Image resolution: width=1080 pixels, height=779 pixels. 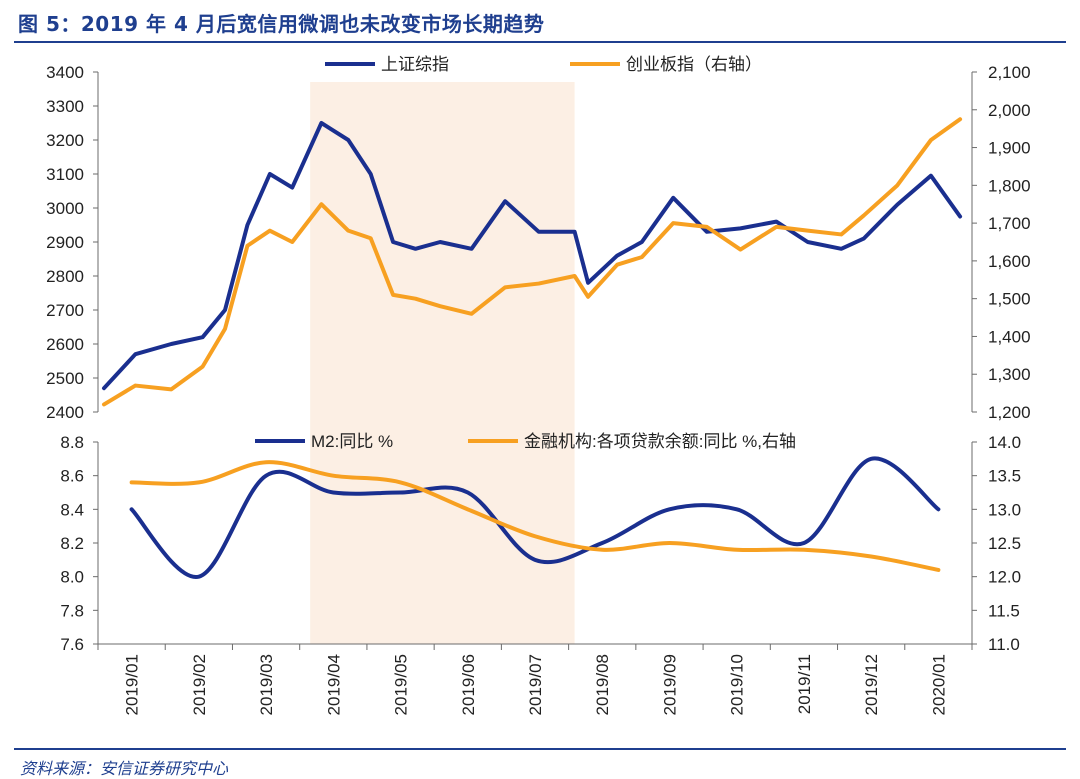 What do you see at coordinates (65, 140) in the screenshot?
I see `top-tick-label-left: 3200` at bounding box center [65, 140].